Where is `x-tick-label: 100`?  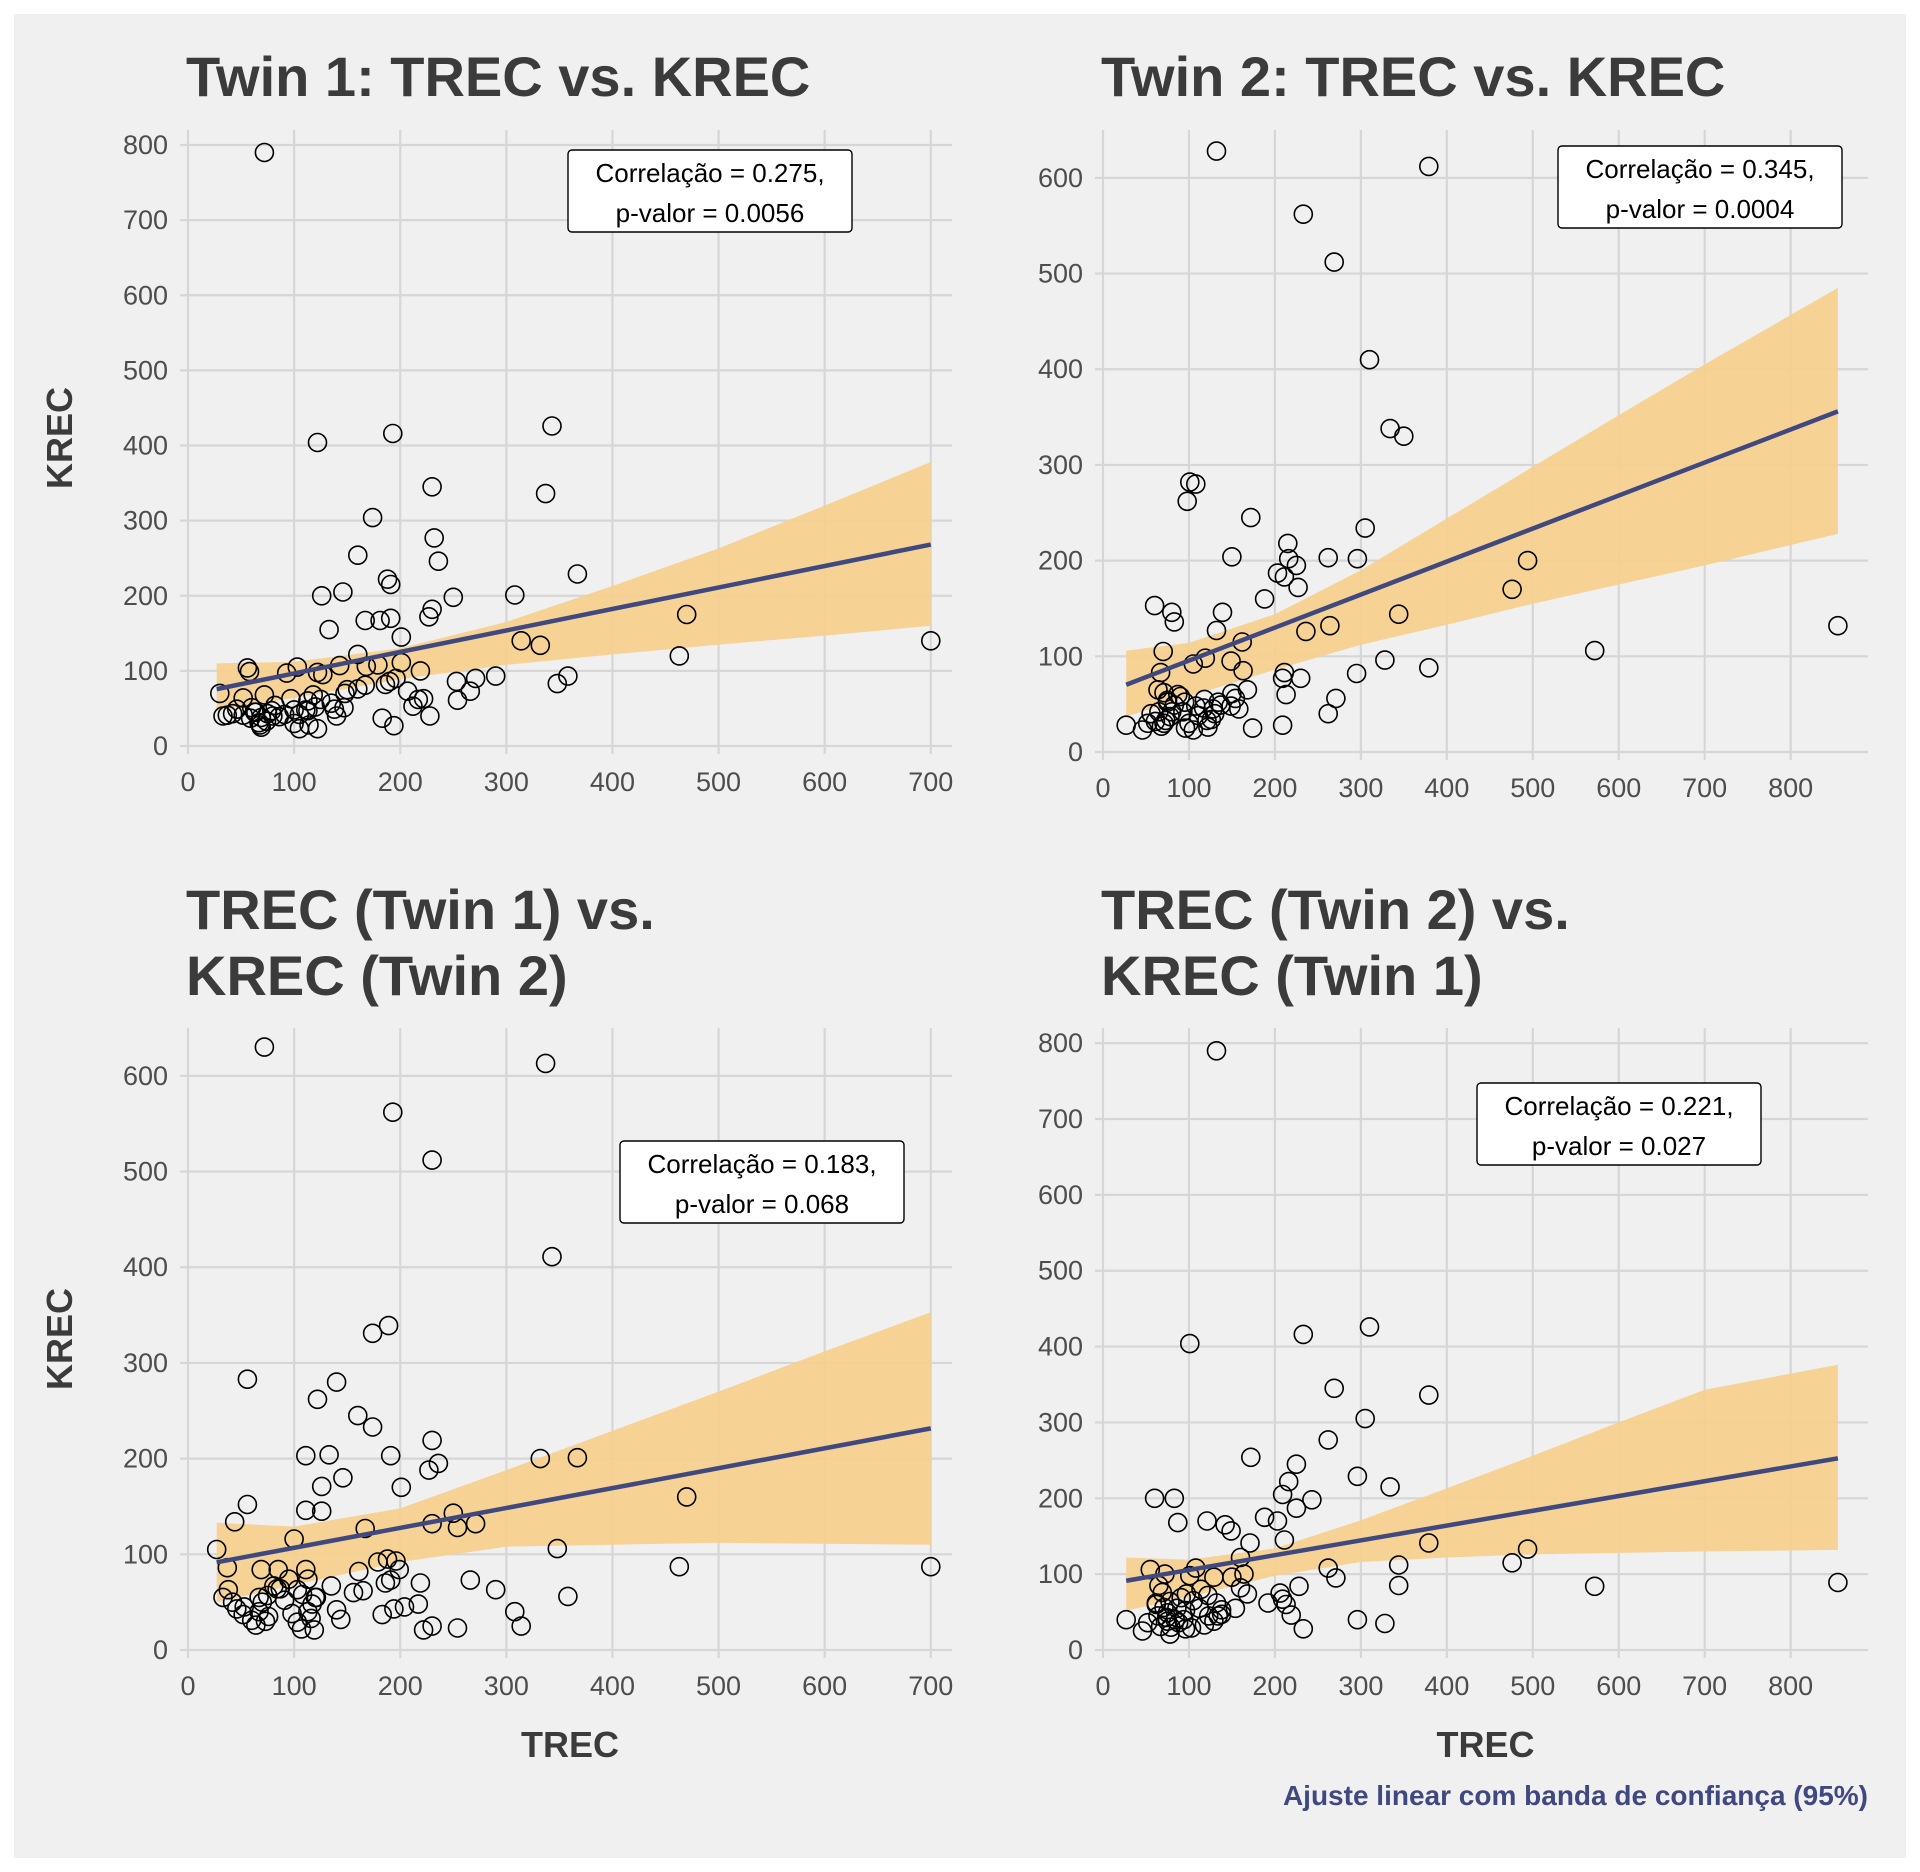 x-tick-label: 100 is located at coordinates (1188, 1686).